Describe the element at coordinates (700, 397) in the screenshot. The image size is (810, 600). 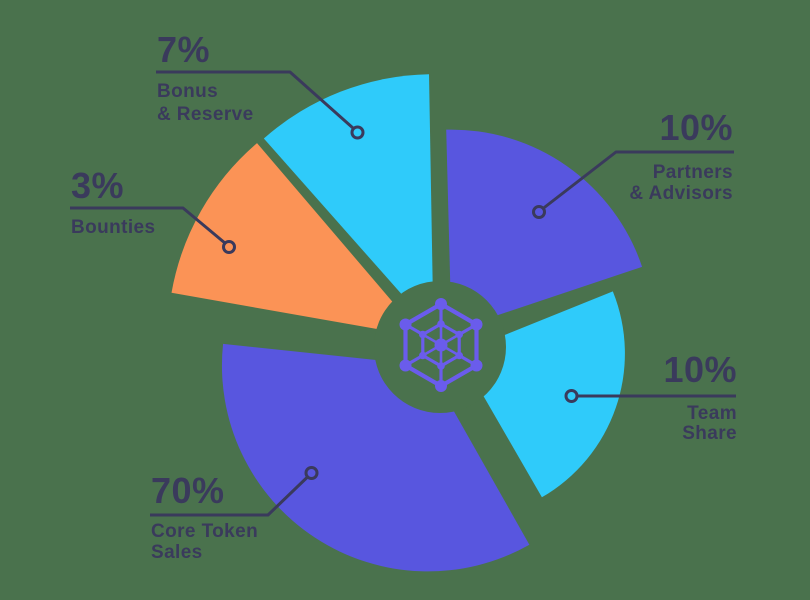
I see `label-team-share: 10% Team Share` at that location.